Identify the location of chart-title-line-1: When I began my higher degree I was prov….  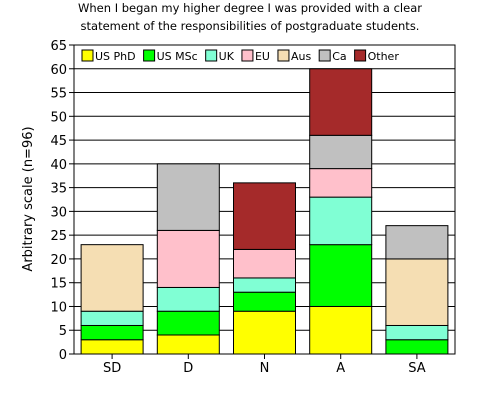
(250, 8).